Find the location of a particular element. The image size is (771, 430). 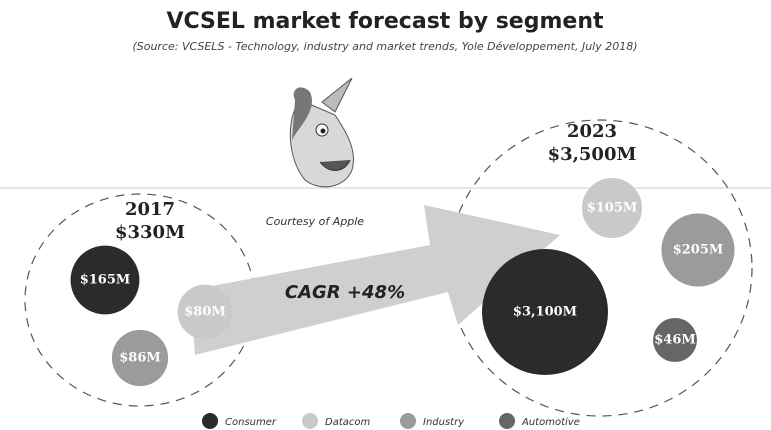

bubble-label: $80M is located at coordinates (205, 312).